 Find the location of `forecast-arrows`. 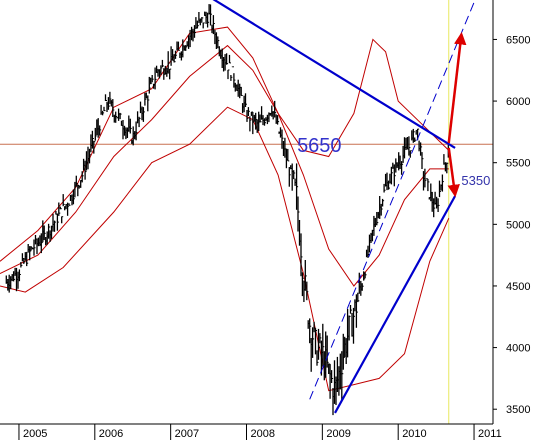

forecast-arrows is located at coordinates (457, 115).